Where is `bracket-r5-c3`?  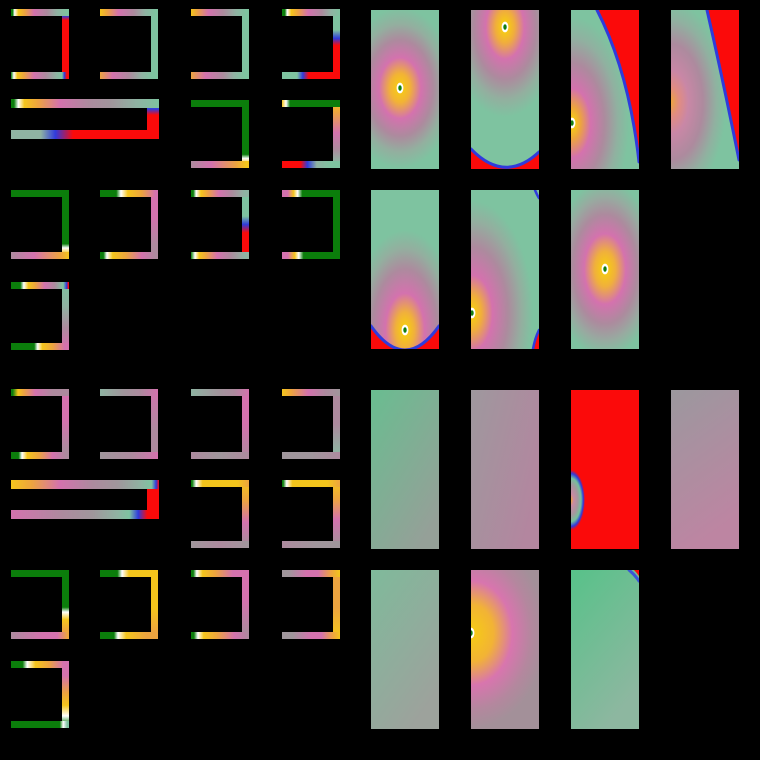 bracket-r5-c3 is located at coordinates (220, 424).